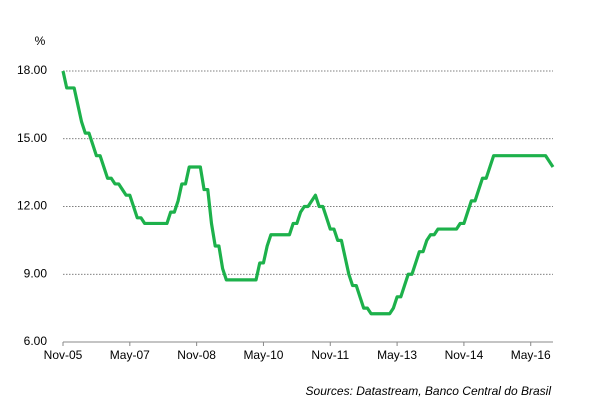 This screenshot has width=590, height=408. What do you see at coordinates (32, 138) in the screenshot?
I see `y-tick-label: 15.00` at bounding box center [32, 138].